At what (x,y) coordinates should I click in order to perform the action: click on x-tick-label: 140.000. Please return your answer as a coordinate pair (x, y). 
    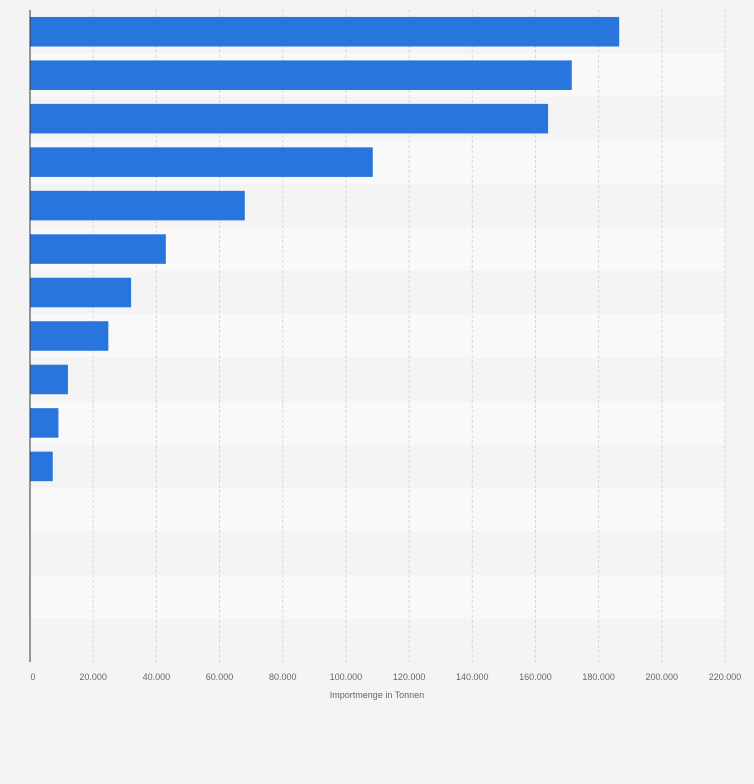
    Looking at the image, I should click on (472, 677).